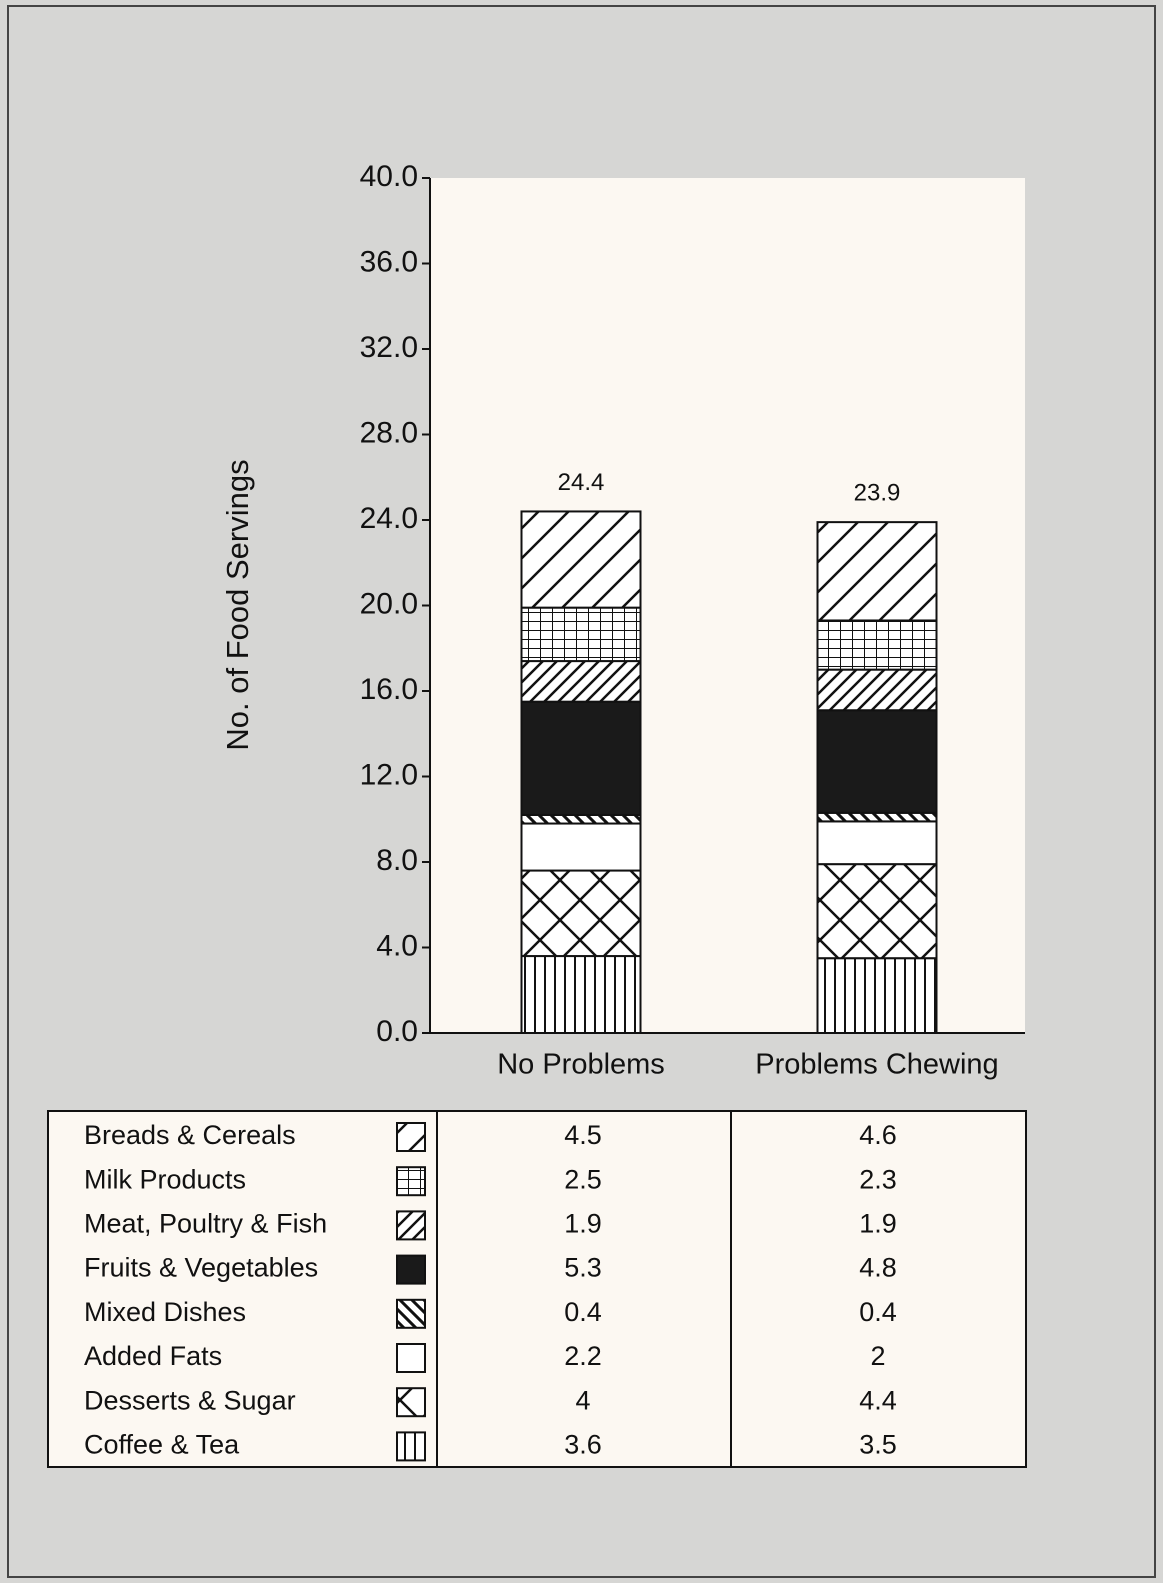 Image resolution: width=1163 pixels, height=1583 pixels. I want to click on y-tick-label: 0.0, so click(397, 1031).